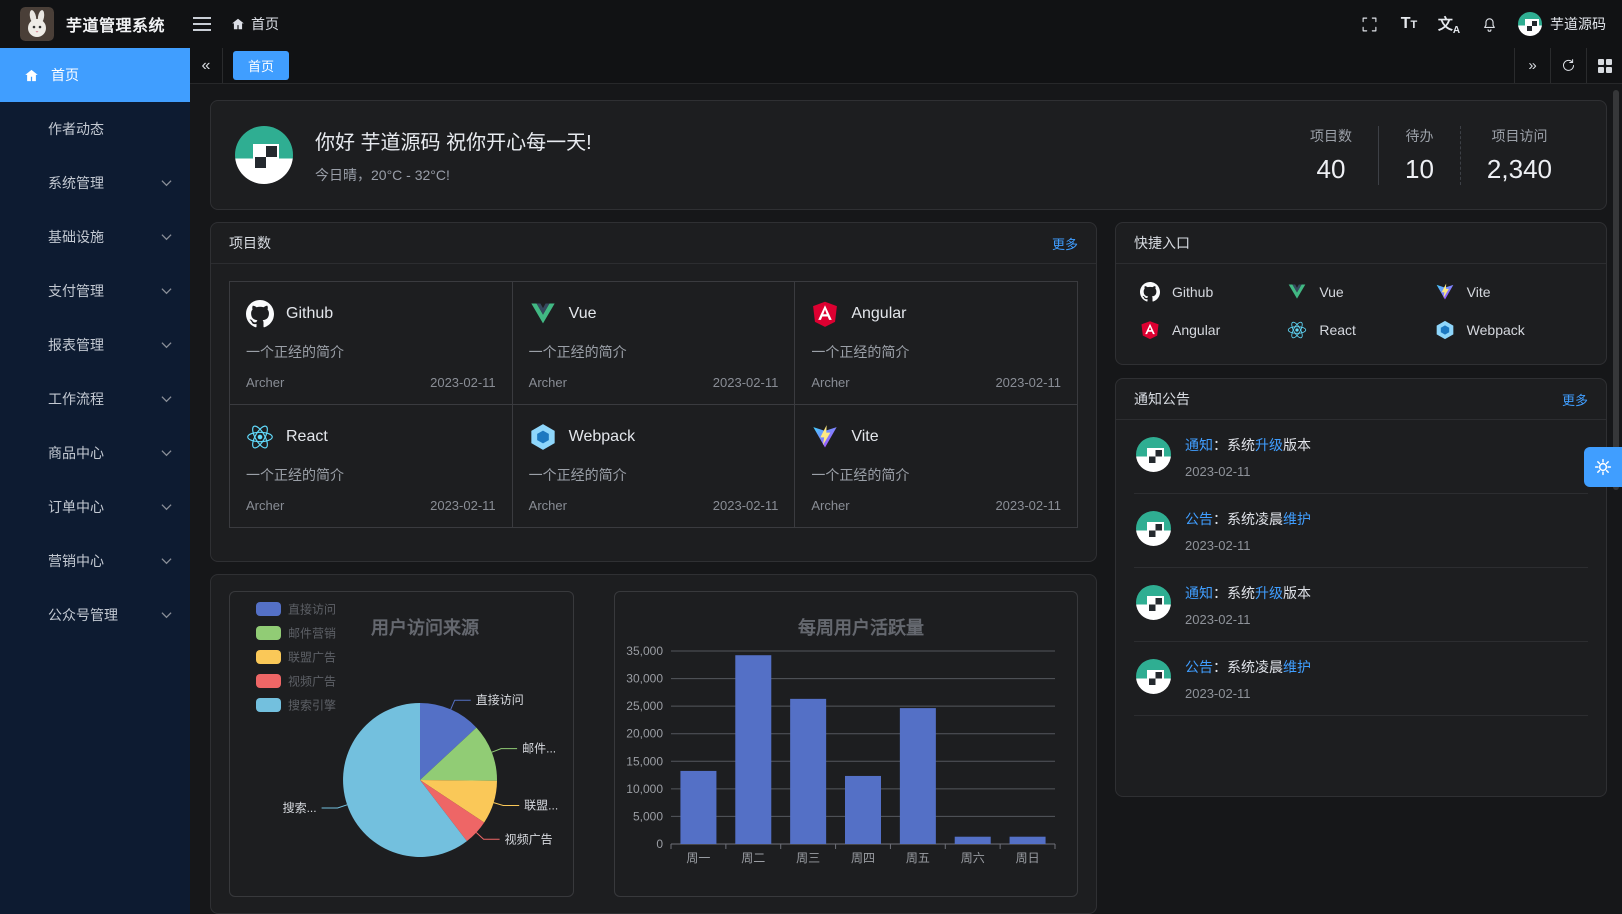  I want to click on user-name: 芋道源码, so click(1578, 24).